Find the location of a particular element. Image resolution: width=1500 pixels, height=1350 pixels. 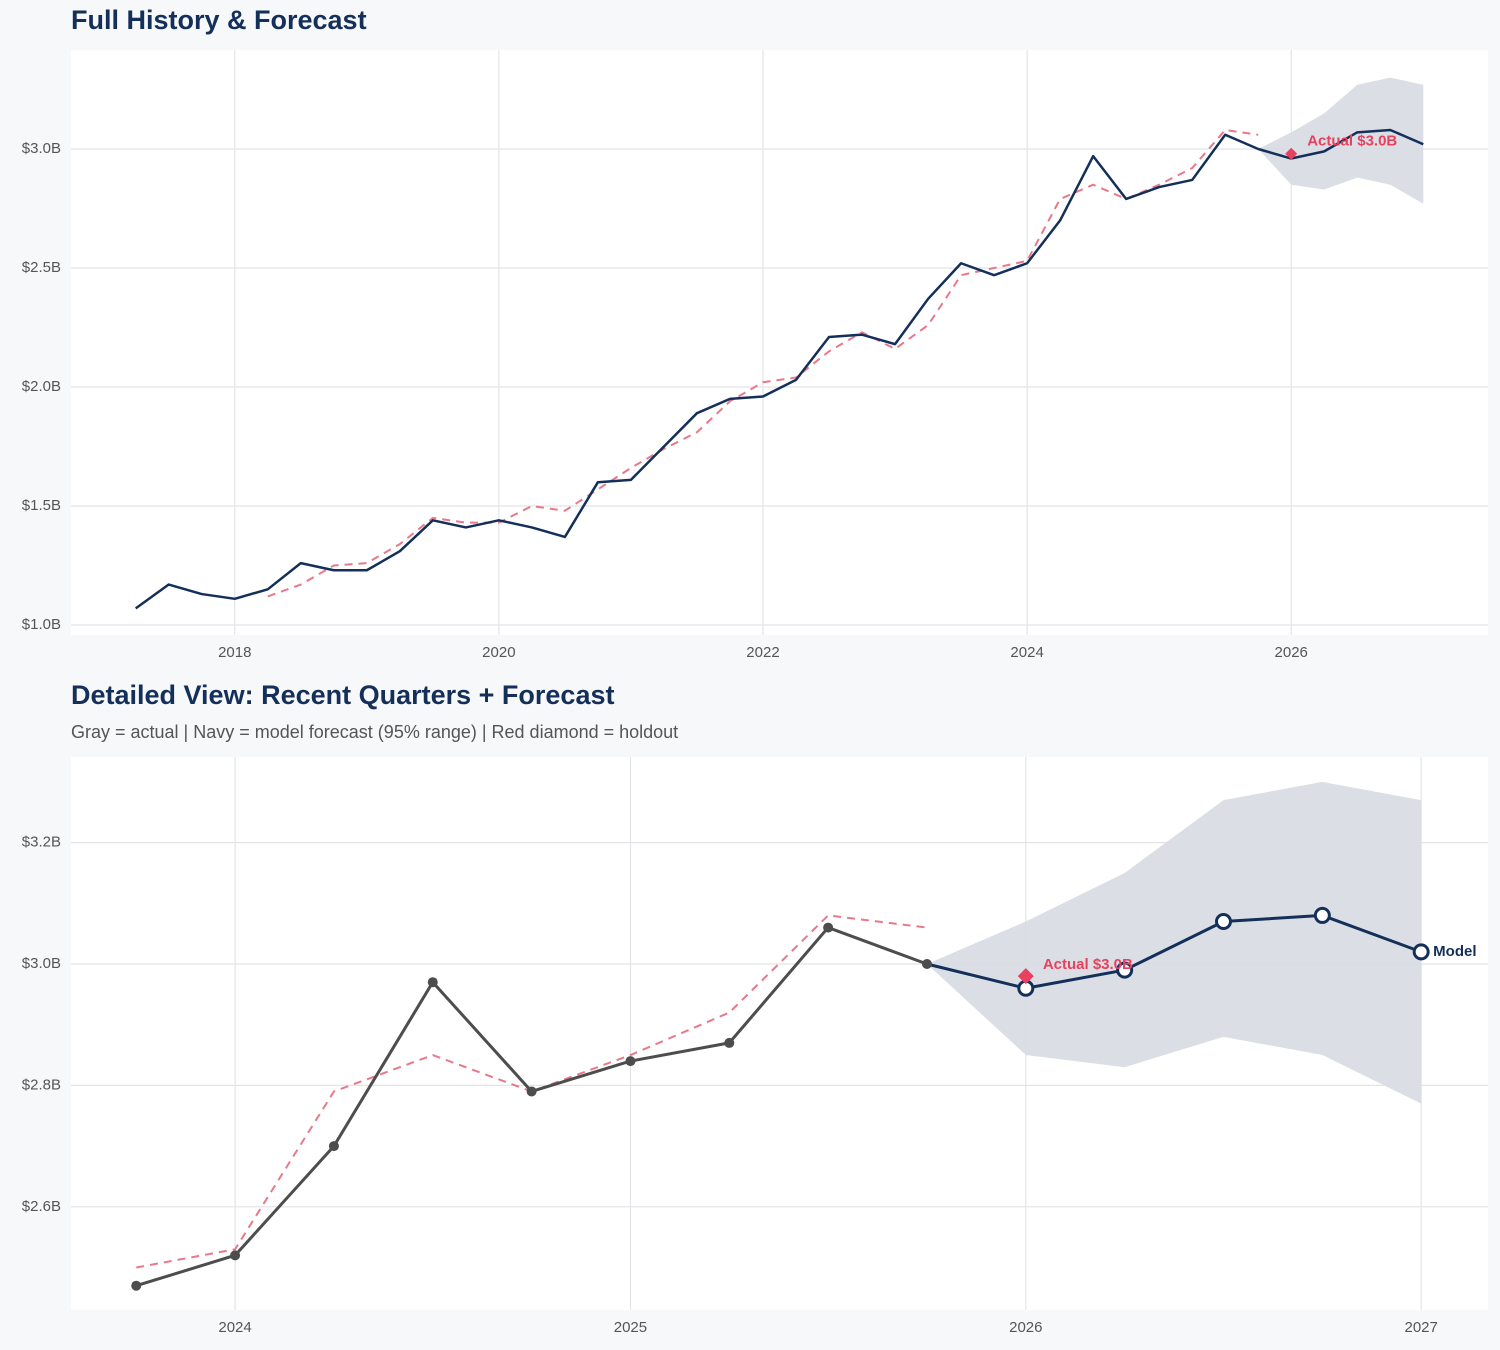

series-line is located at coordinates (1357, 144).